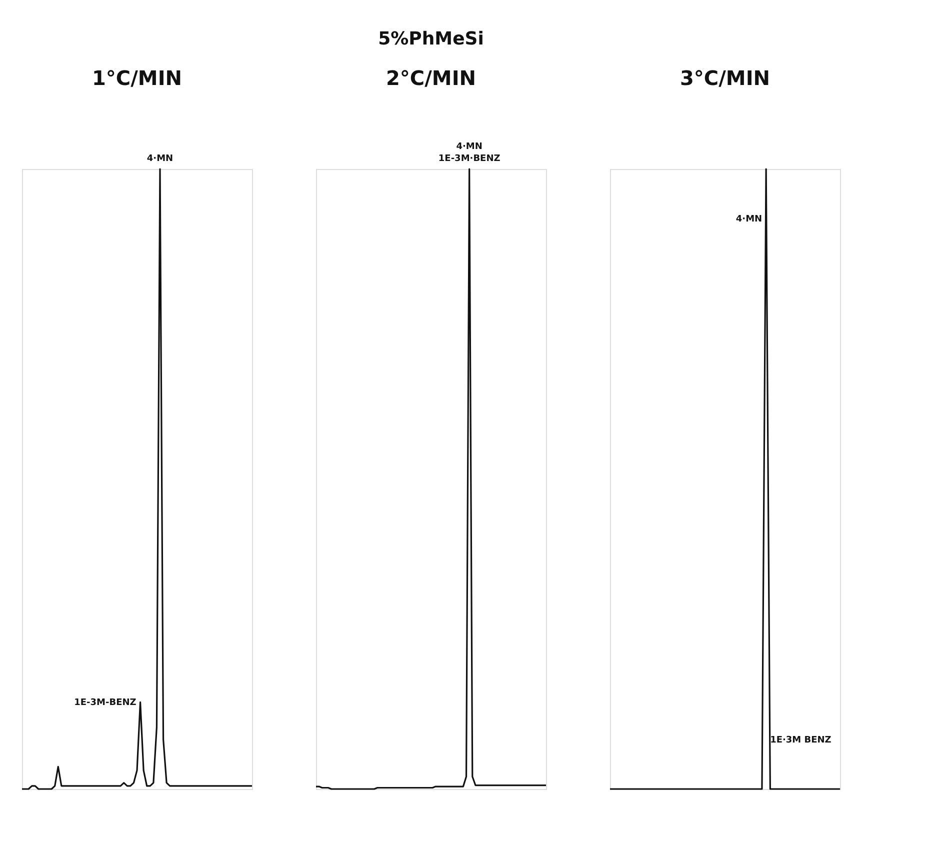 The height and width of the screenshot is (842, 931). I want to click on annotation: 1E-3M-BENZ, so click(105, 703).